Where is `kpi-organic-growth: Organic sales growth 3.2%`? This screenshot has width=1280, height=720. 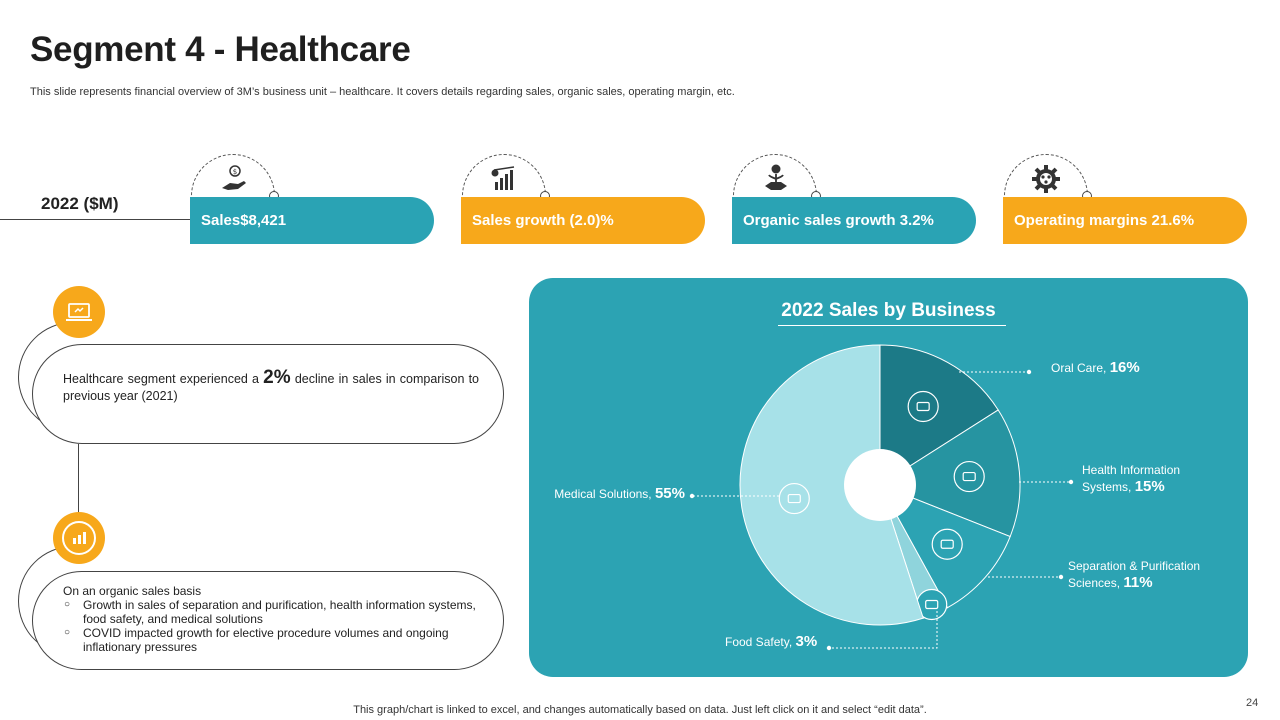 kpi-organic-growth: Organic sales growth 3.2% is located at coordinates (854, 220).